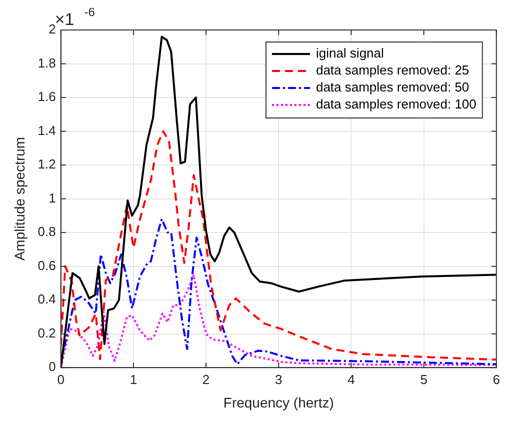 Image resolution: width=513 pixels, height=422 pixels. What do you see at coordinates (278, 402) in the screenshot?
I see `x-axis-title: Frequency (hertz)` at bounding box center [278, 402].